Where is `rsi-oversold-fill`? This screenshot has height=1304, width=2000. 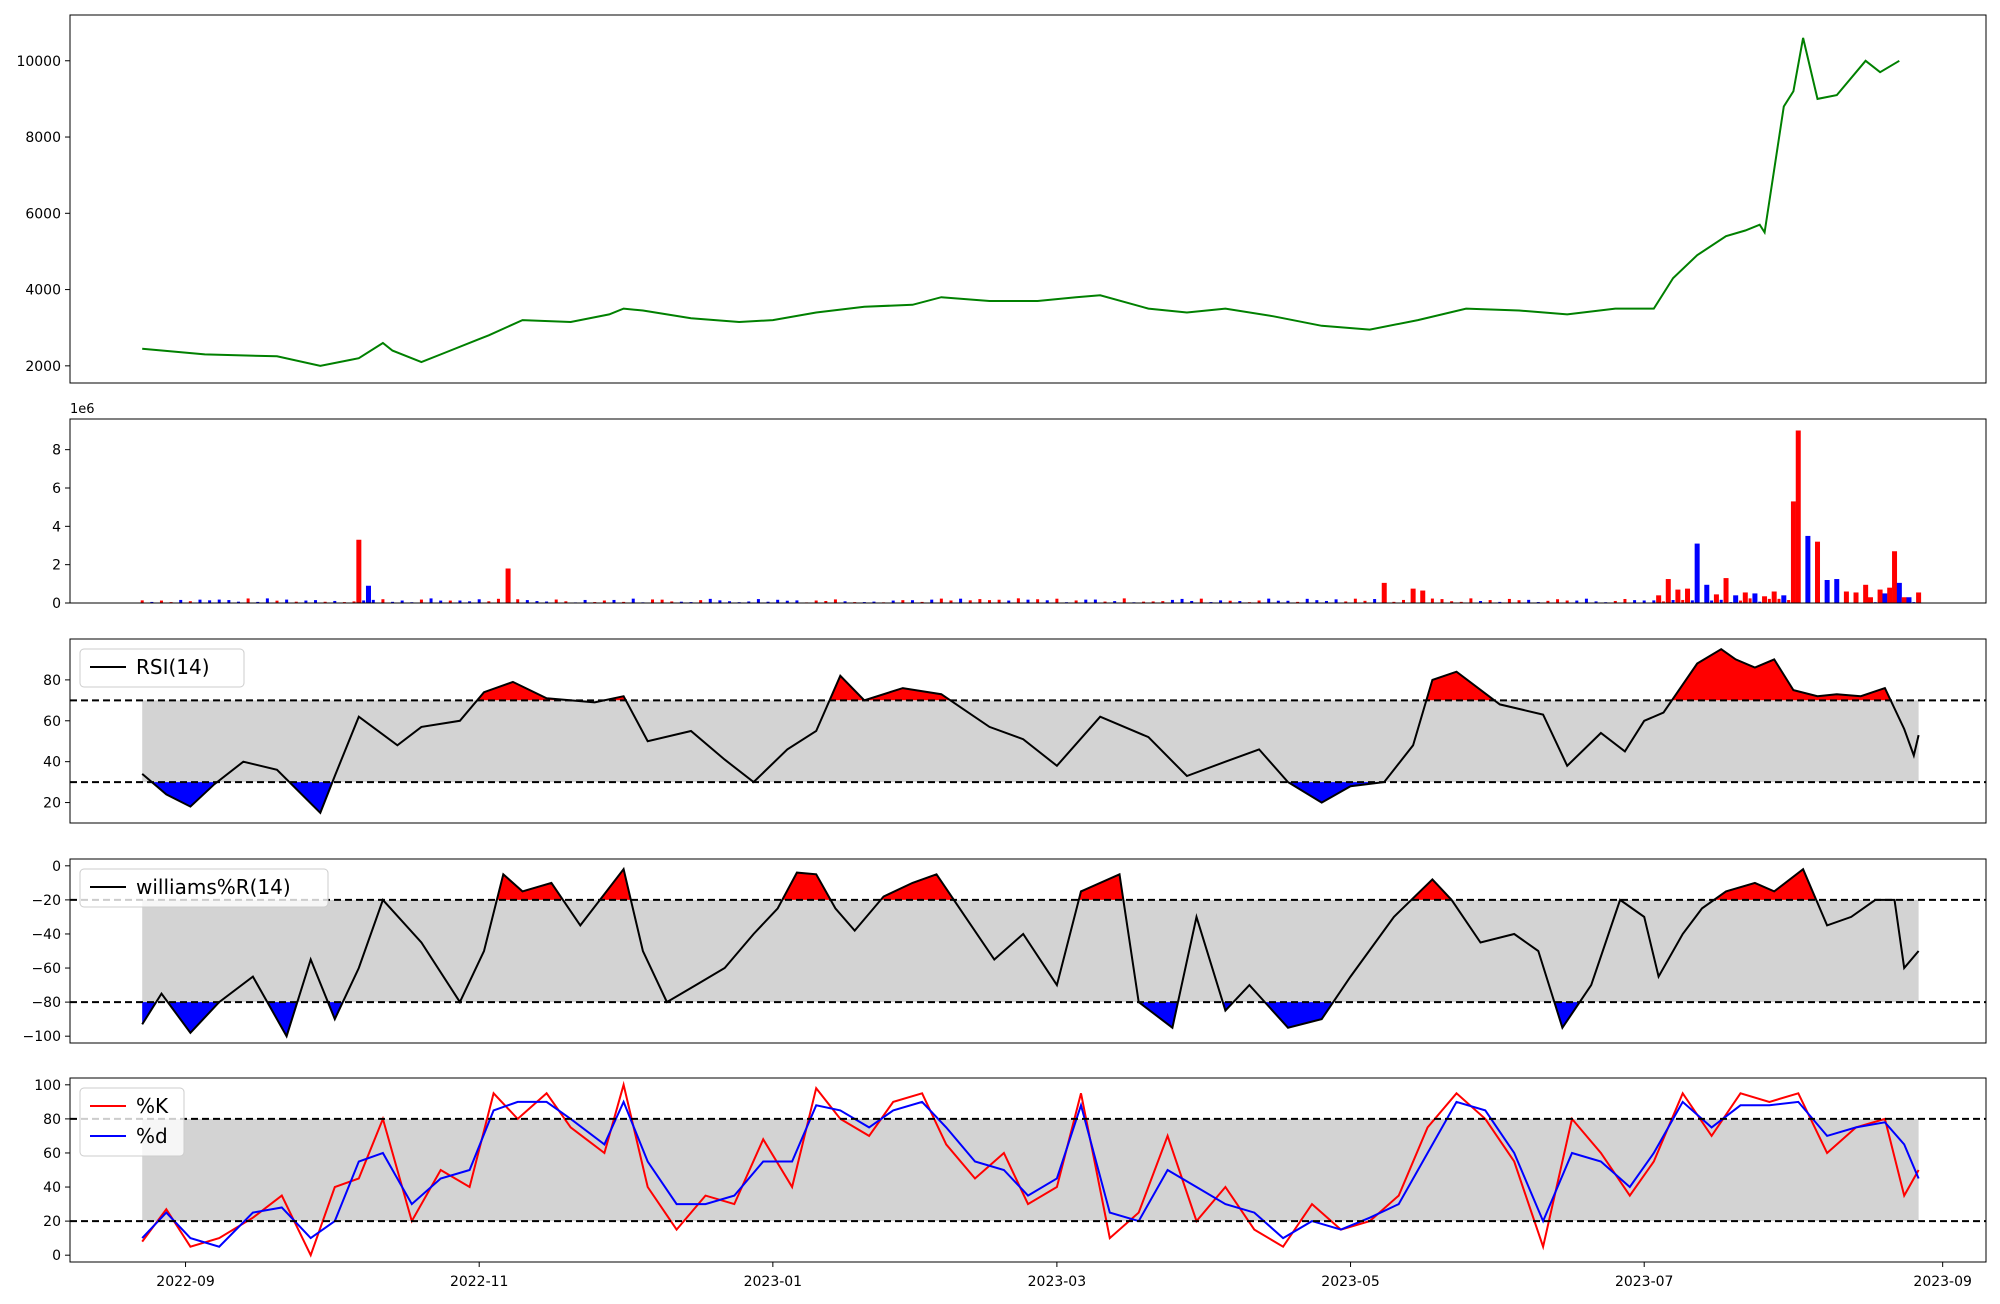 rsi-oversold-fill is located at coordinates (1336, 792).